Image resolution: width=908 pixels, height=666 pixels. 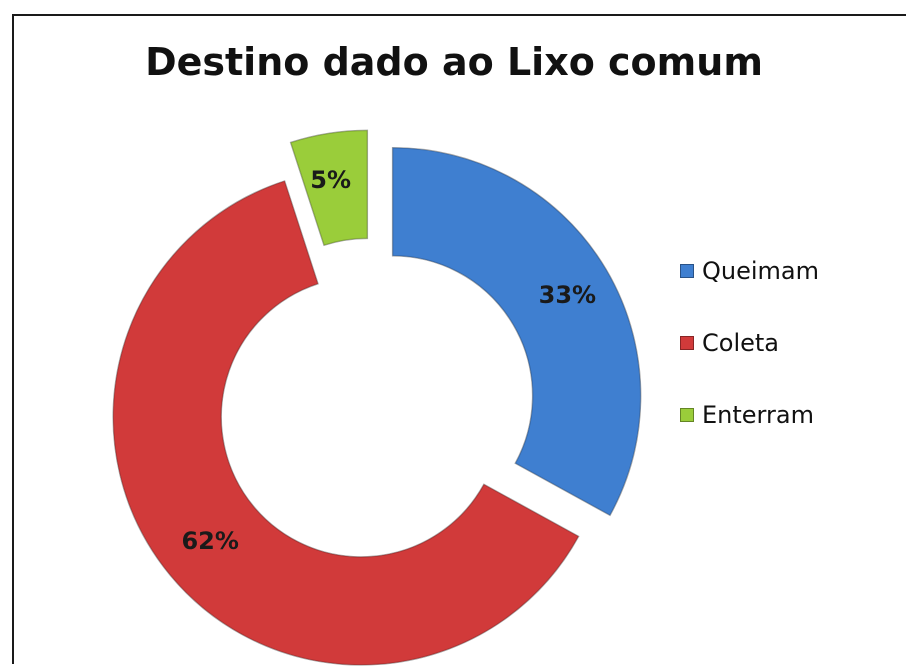 What do you see at coordinates (687, 415) in the screenshot?
I see `legend-swatch-enterram` at bounding box center [687, 415].